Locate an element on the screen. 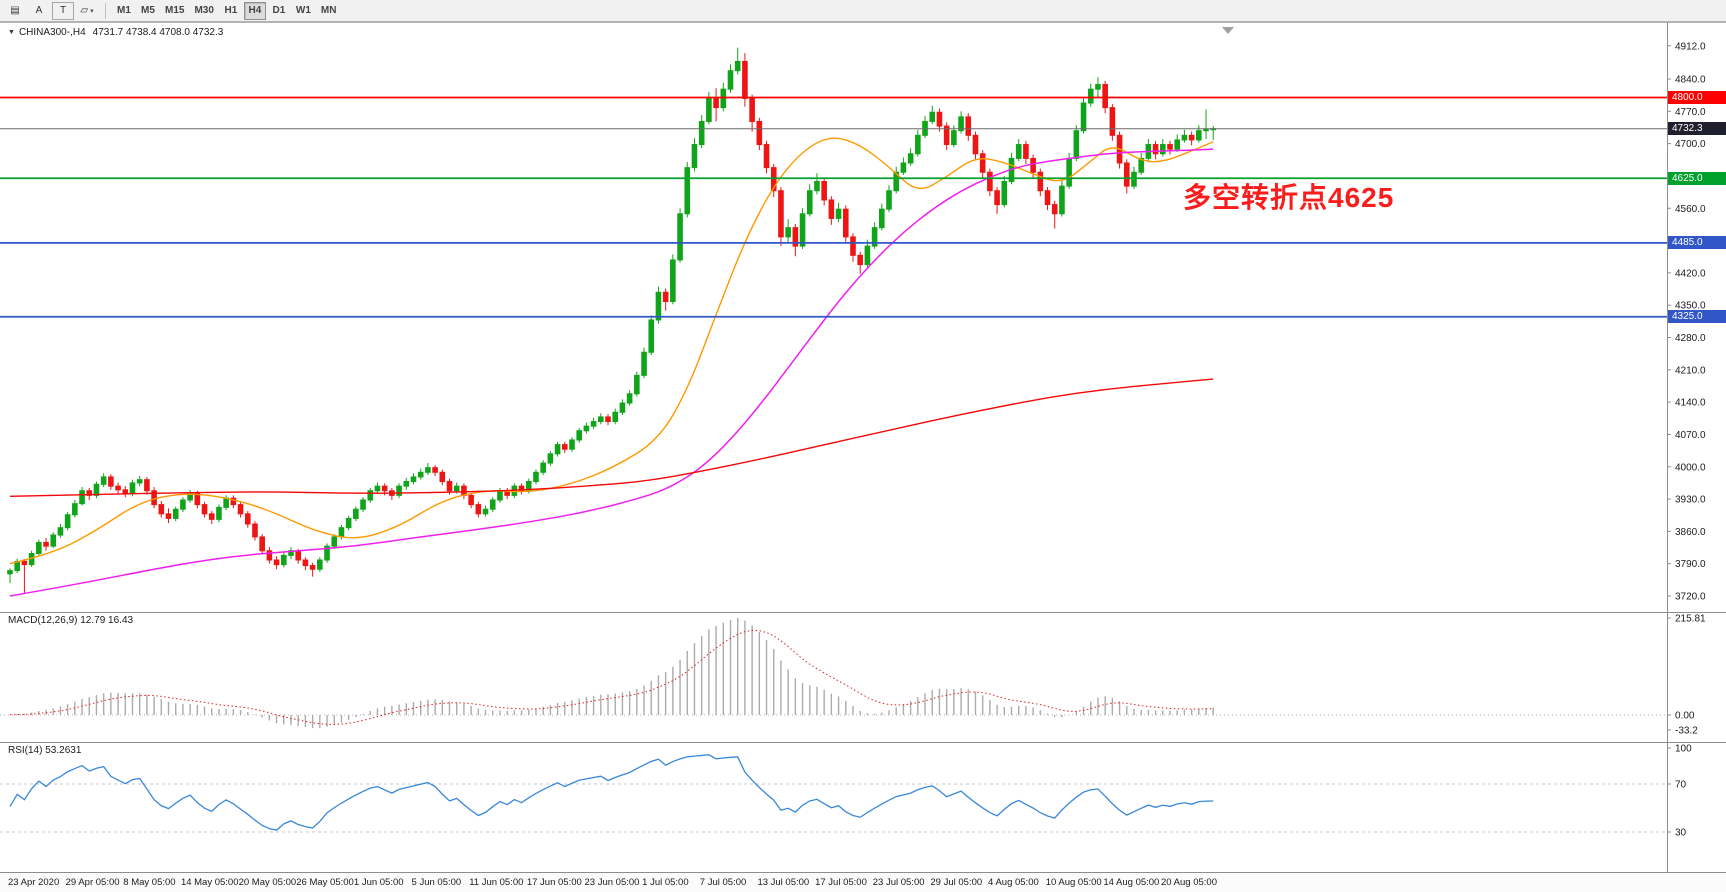 The width and height of the screenshot is (1726, 892). toolbar-separator is located at coordinates (105, 10).